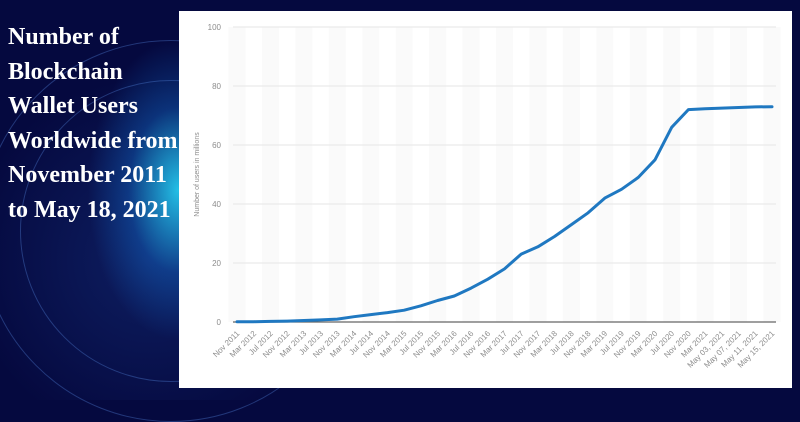 This screenshot has width=800, height=422. I want to click on y-tick-label: 60, so click(216, 145).